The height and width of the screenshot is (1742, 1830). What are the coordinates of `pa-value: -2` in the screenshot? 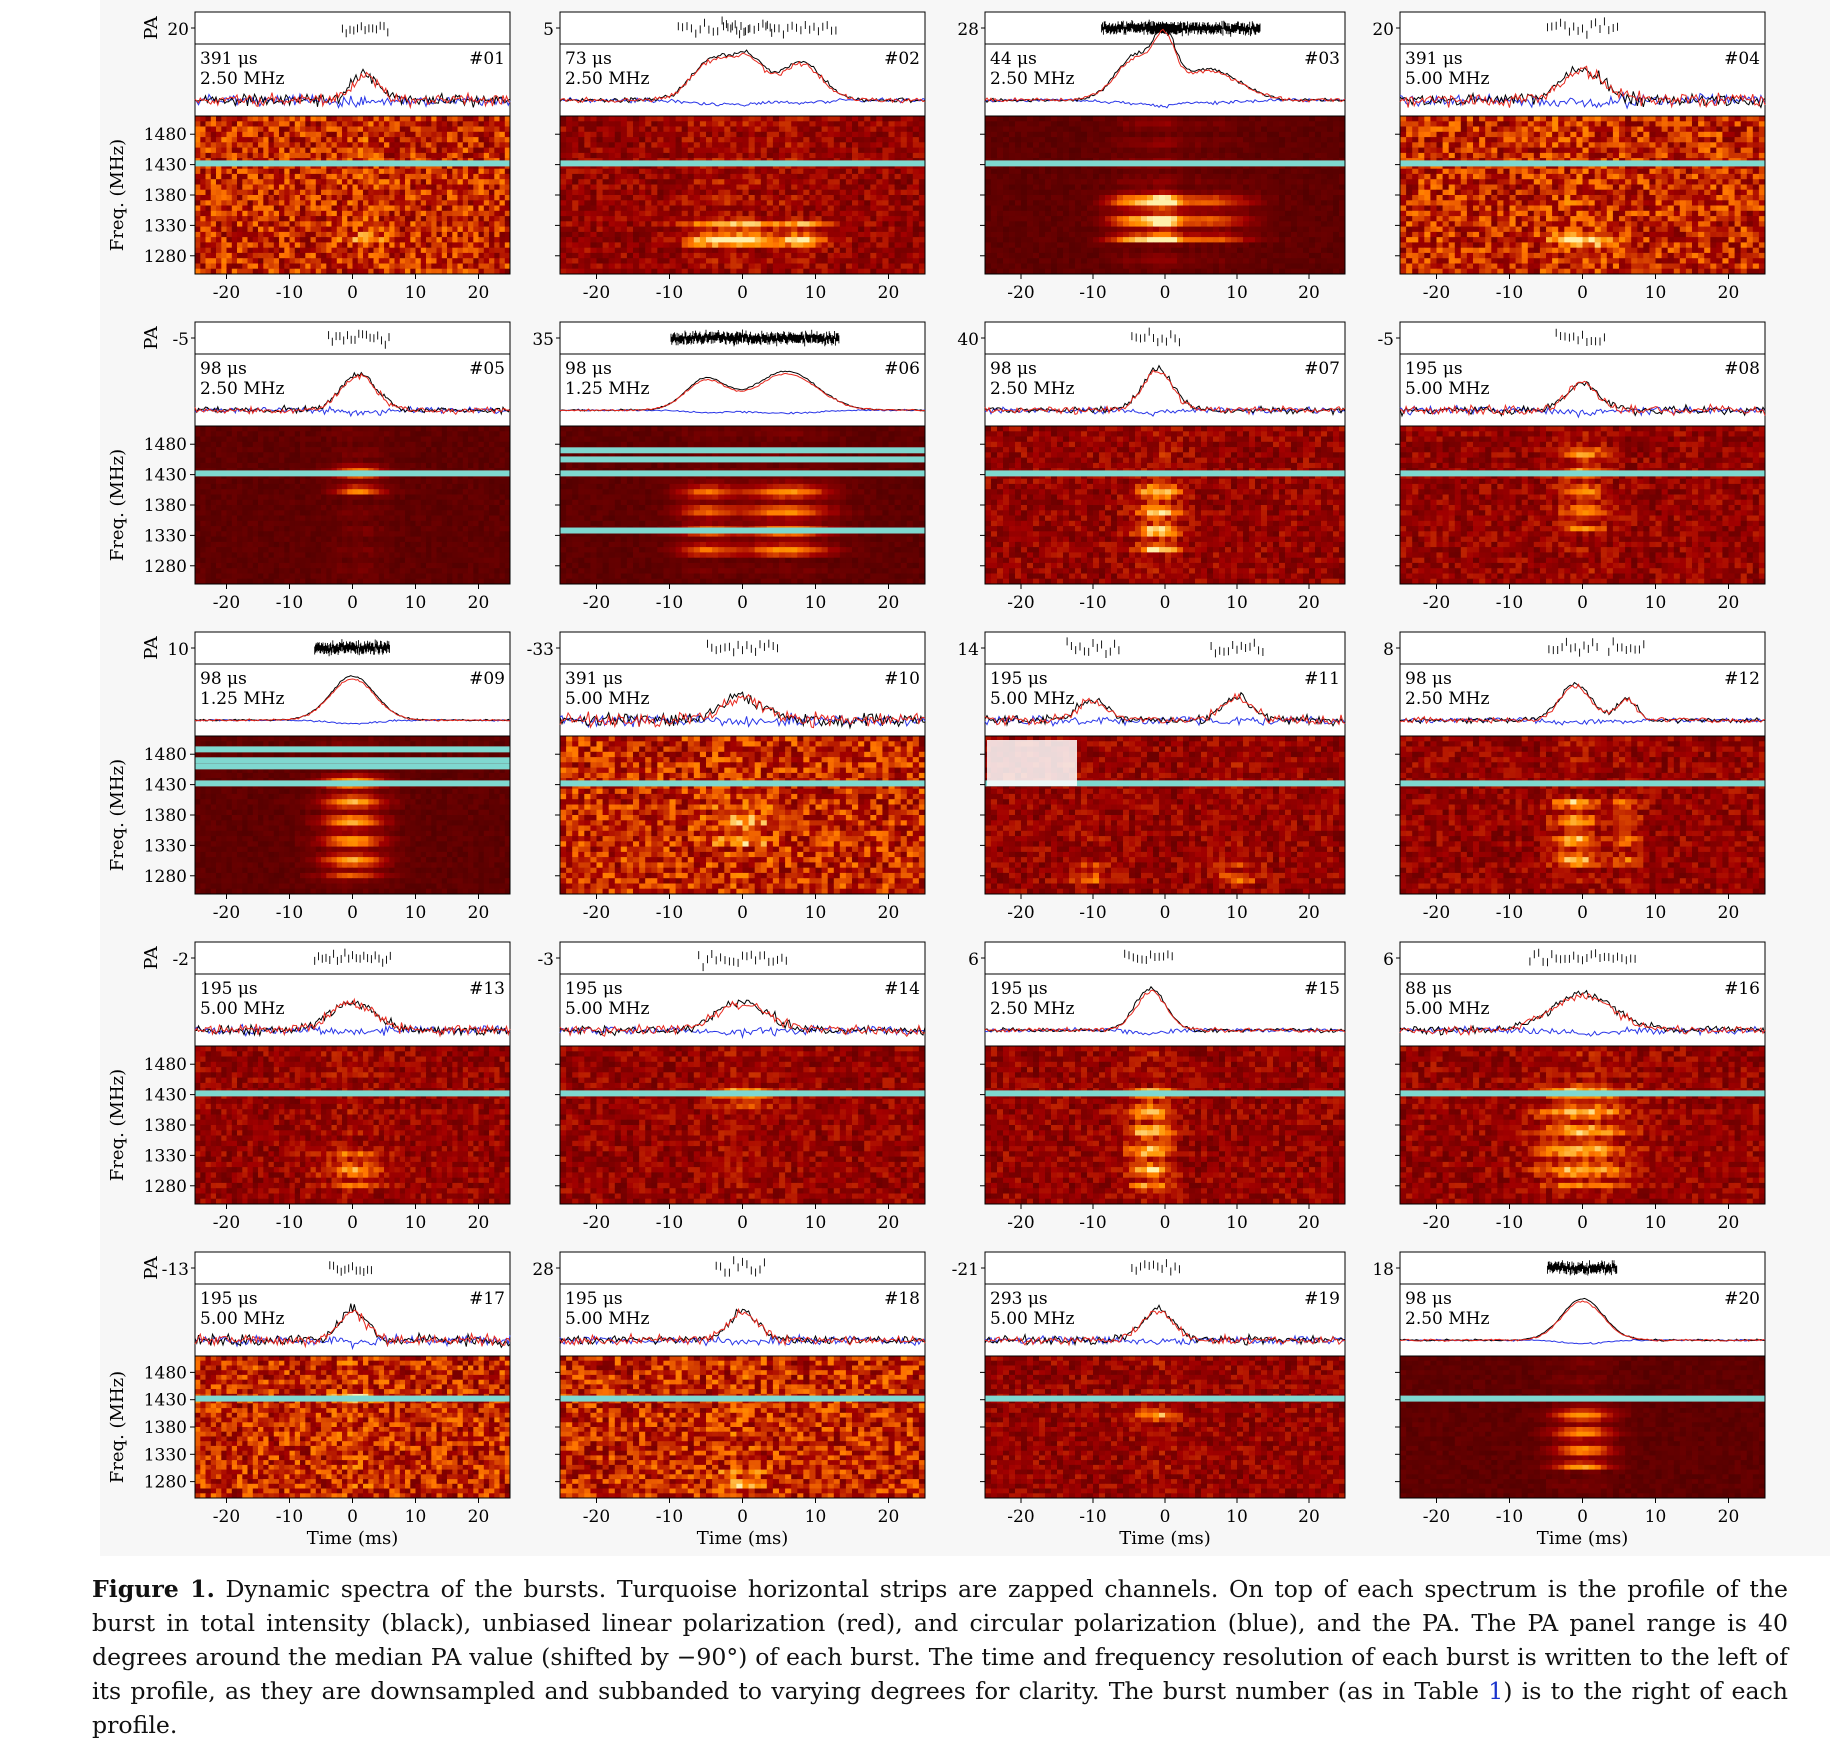 It's located at (180, 960).